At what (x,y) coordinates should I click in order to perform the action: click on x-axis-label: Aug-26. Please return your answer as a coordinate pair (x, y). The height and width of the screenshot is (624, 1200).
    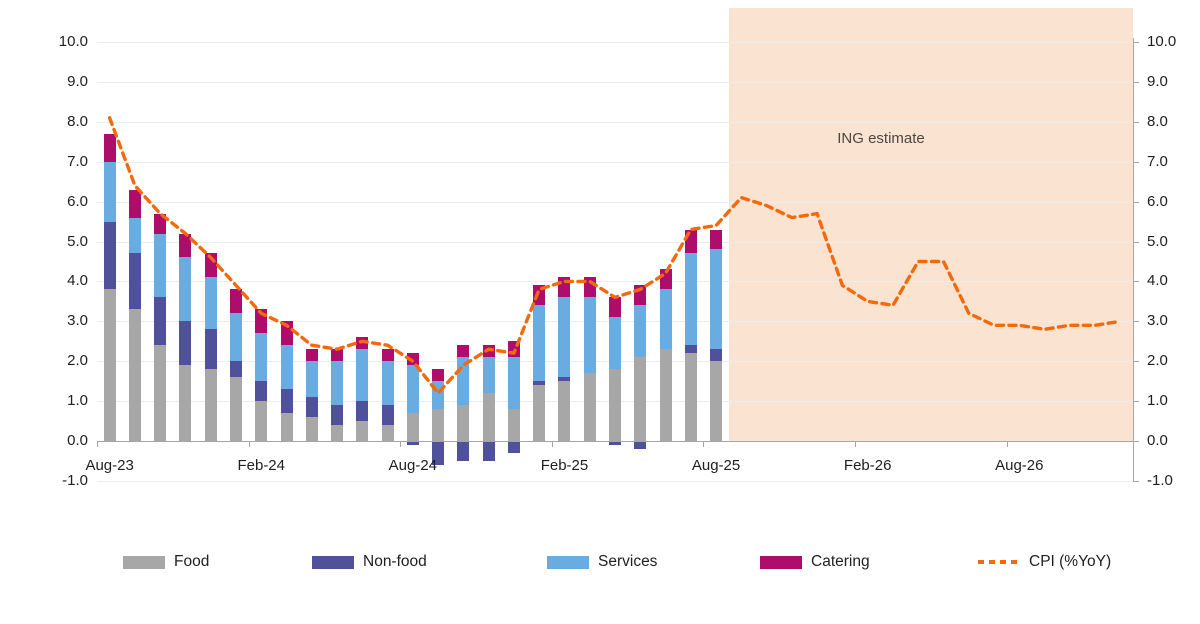
    Looking at the image, I should click on (1019, 465).